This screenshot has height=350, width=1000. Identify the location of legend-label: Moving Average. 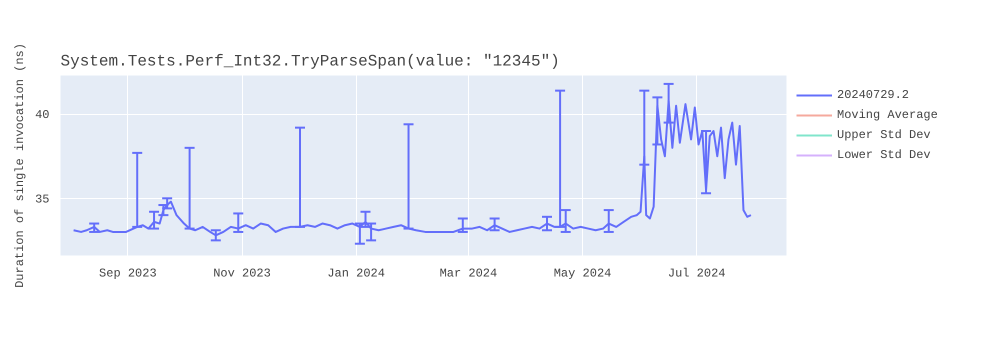
(887, 115).